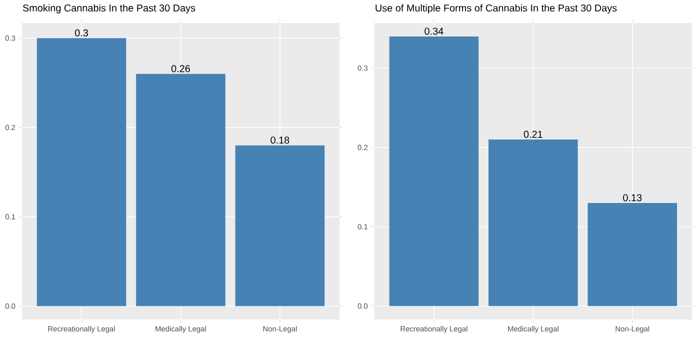 This screenshot has height=341, width=695. Describe the element at coordinates (533, 134) in the screenshot. I see `data-label: 0.21` at that location.